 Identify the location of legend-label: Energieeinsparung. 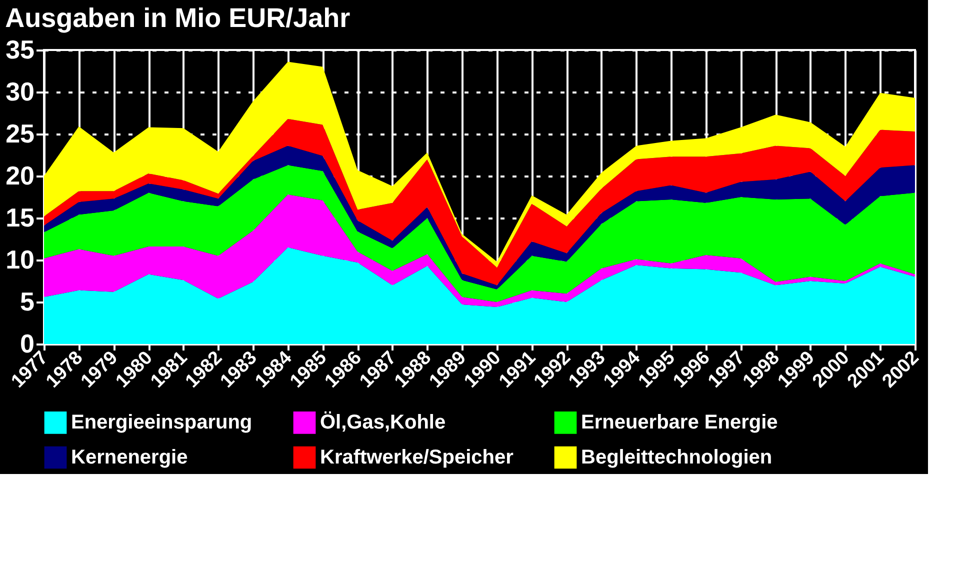
(161, 423).